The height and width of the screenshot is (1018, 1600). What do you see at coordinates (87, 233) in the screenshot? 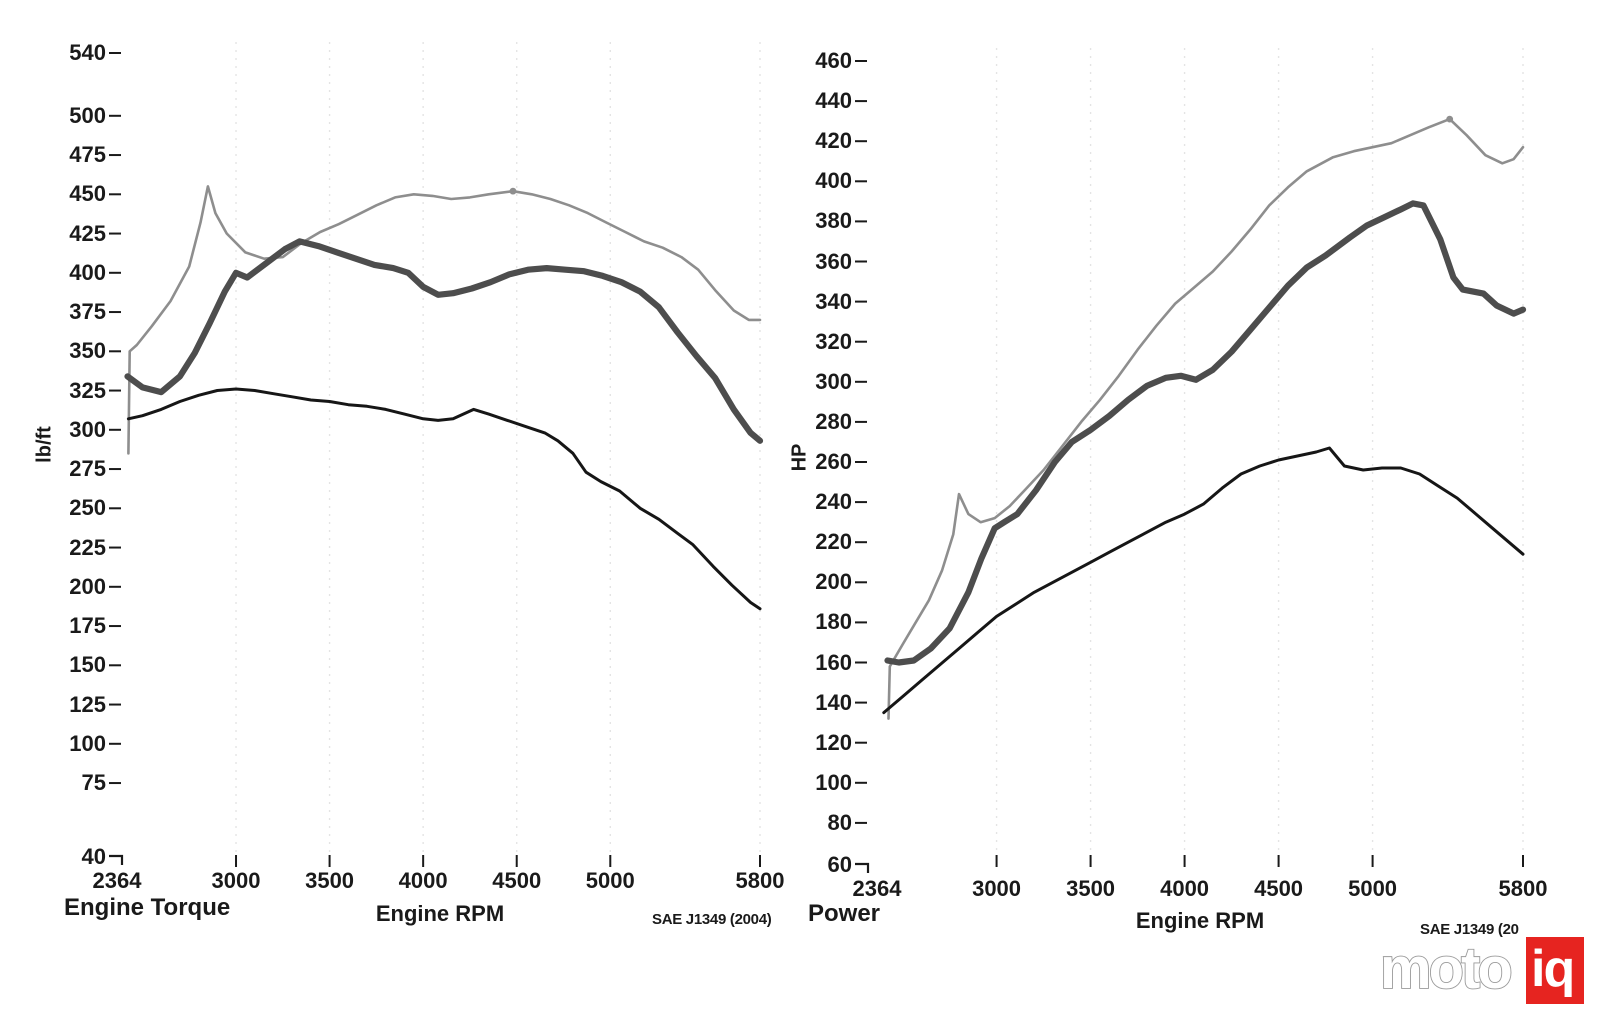
I see `y-tick-label: 425` at bounding box center [87, 233].